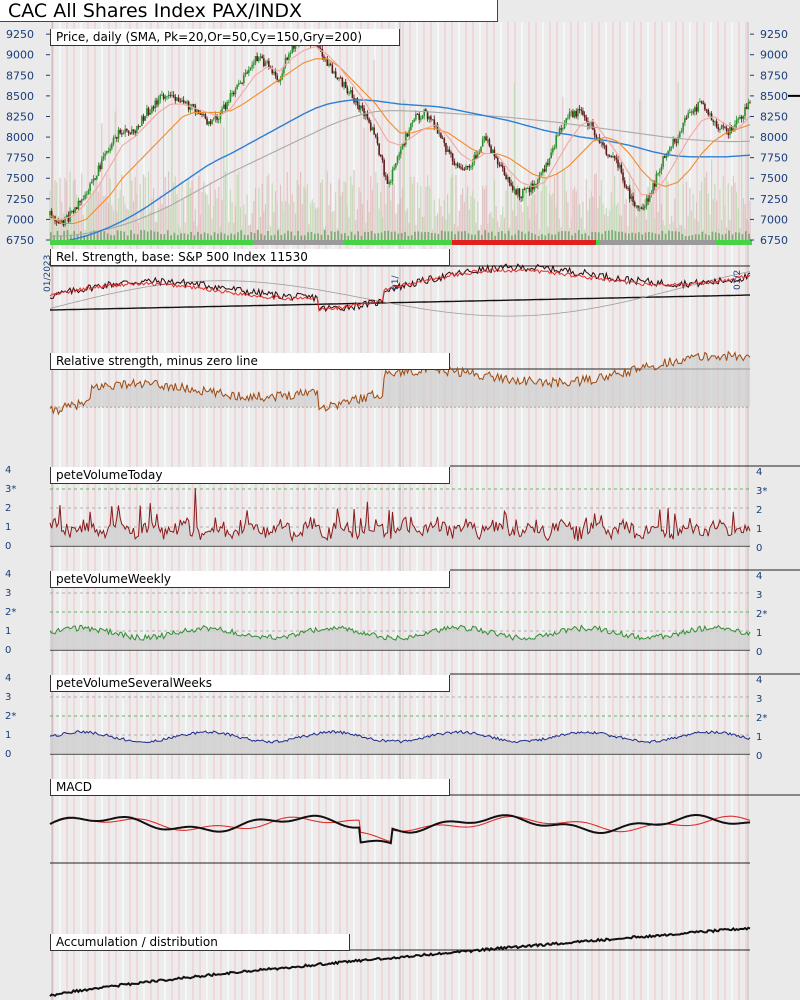  What do you see at coordinates (759, 548) in the screenshot?
I see `pete-volume-today-tick-label-right: 0` at bounding box center [759, 548].